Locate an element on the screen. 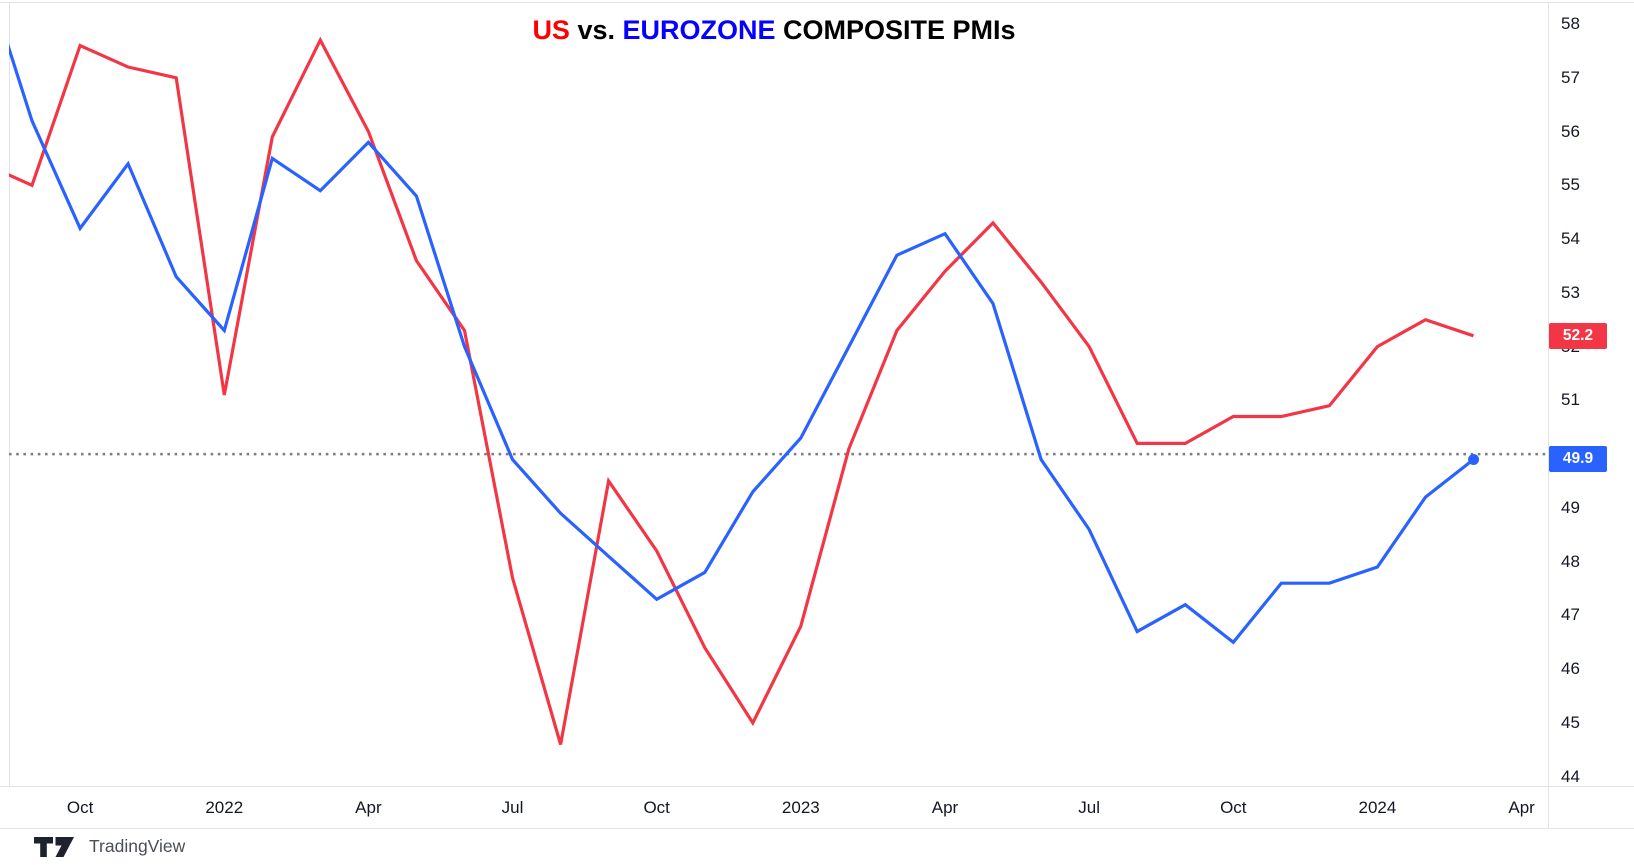 This screenshot has height=865, width=1634. chart-title-rest: COMPOSITE PMIs is located at coordinates (895, 30).